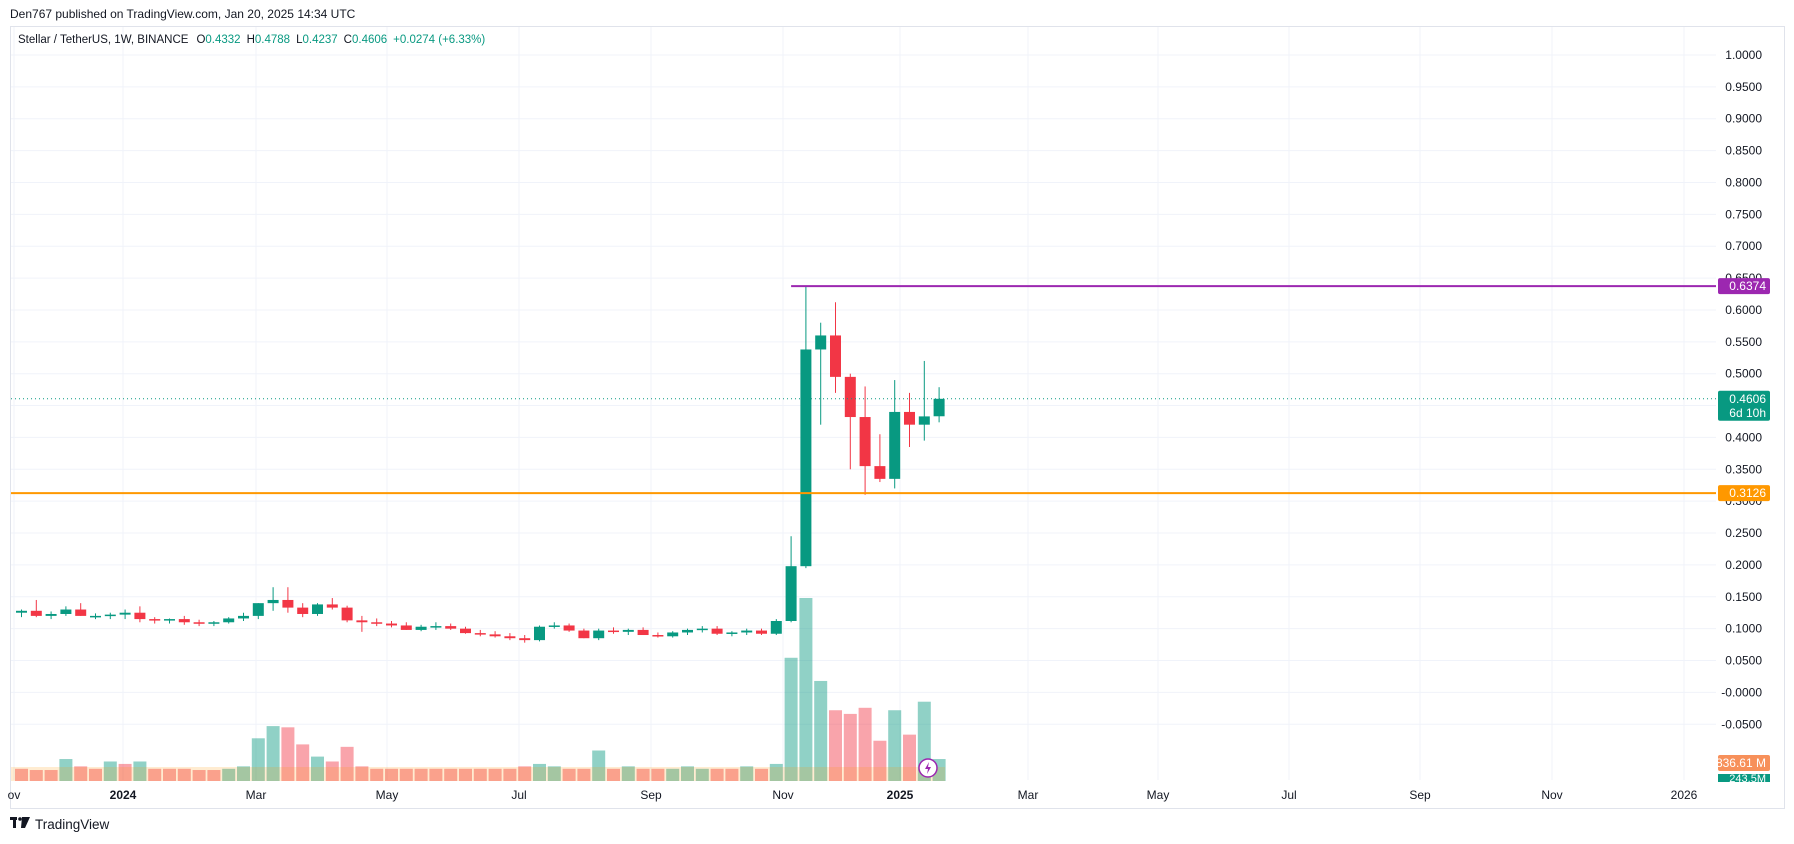 Image resolution: width=1794 pixels, height=844 pixels. Describe the element at coordinates (928, 768) in the screenshot. I see `lightning-bolt` at that location.